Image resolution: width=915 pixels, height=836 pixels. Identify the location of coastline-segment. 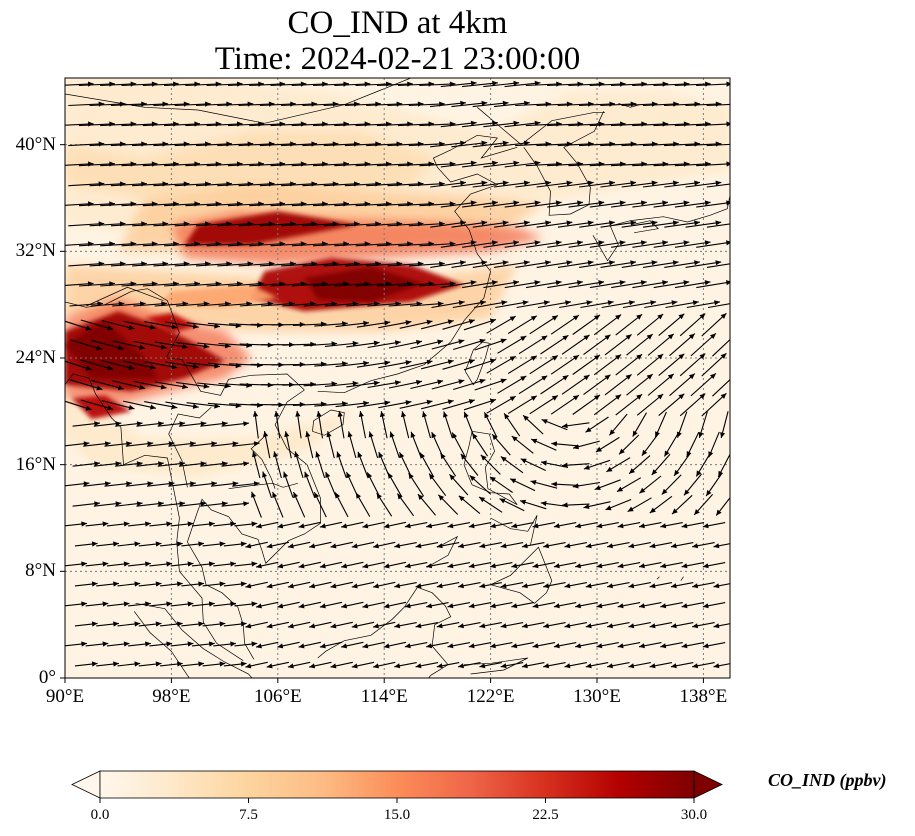
(417, 264).